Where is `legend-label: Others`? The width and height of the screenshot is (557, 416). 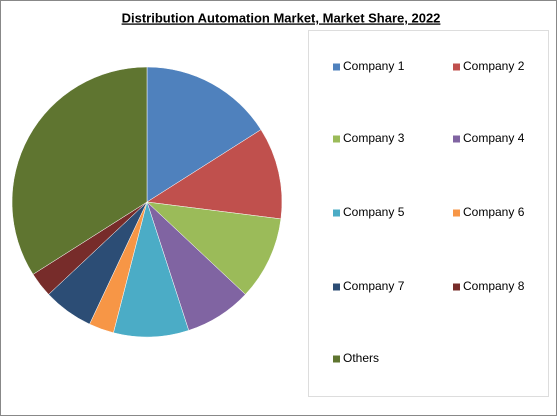 legend-label: Others is located at coordinates (361, 358).